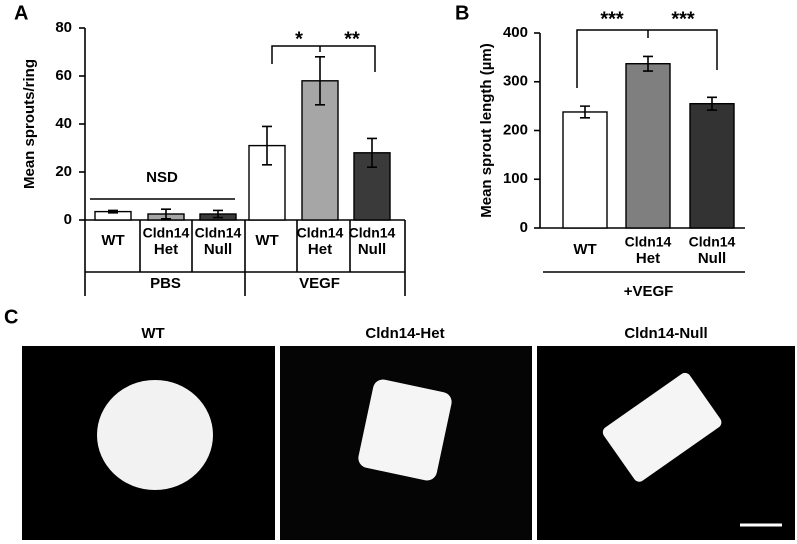  Describe the element at coordinates (665, 333) in the screenshot. I see `image-title: Cldn14-Null` at that location.